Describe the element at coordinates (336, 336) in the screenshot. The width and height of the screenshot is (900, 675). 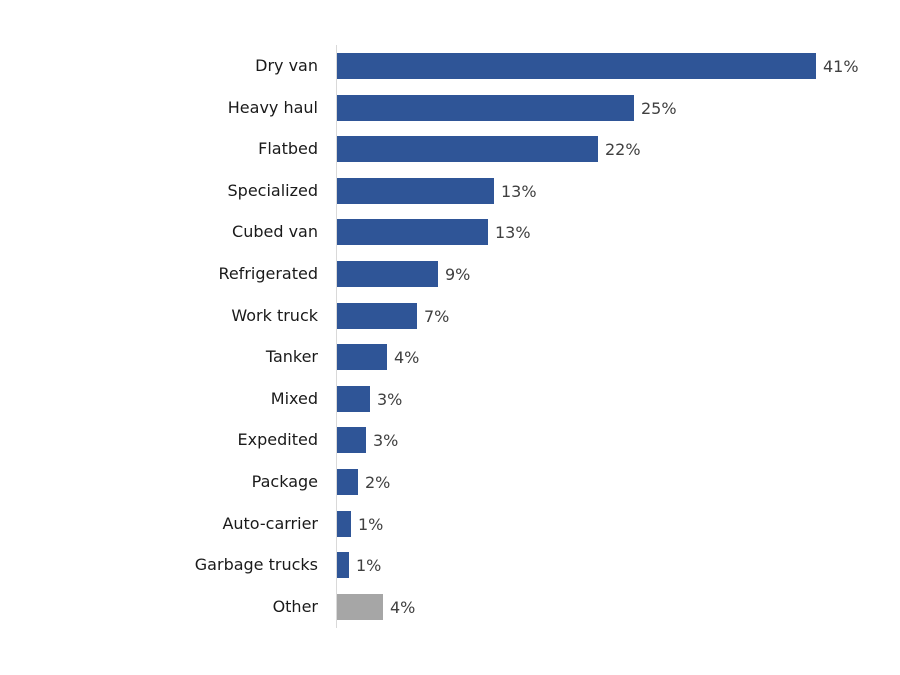
I see `category-axis-line` at that location.